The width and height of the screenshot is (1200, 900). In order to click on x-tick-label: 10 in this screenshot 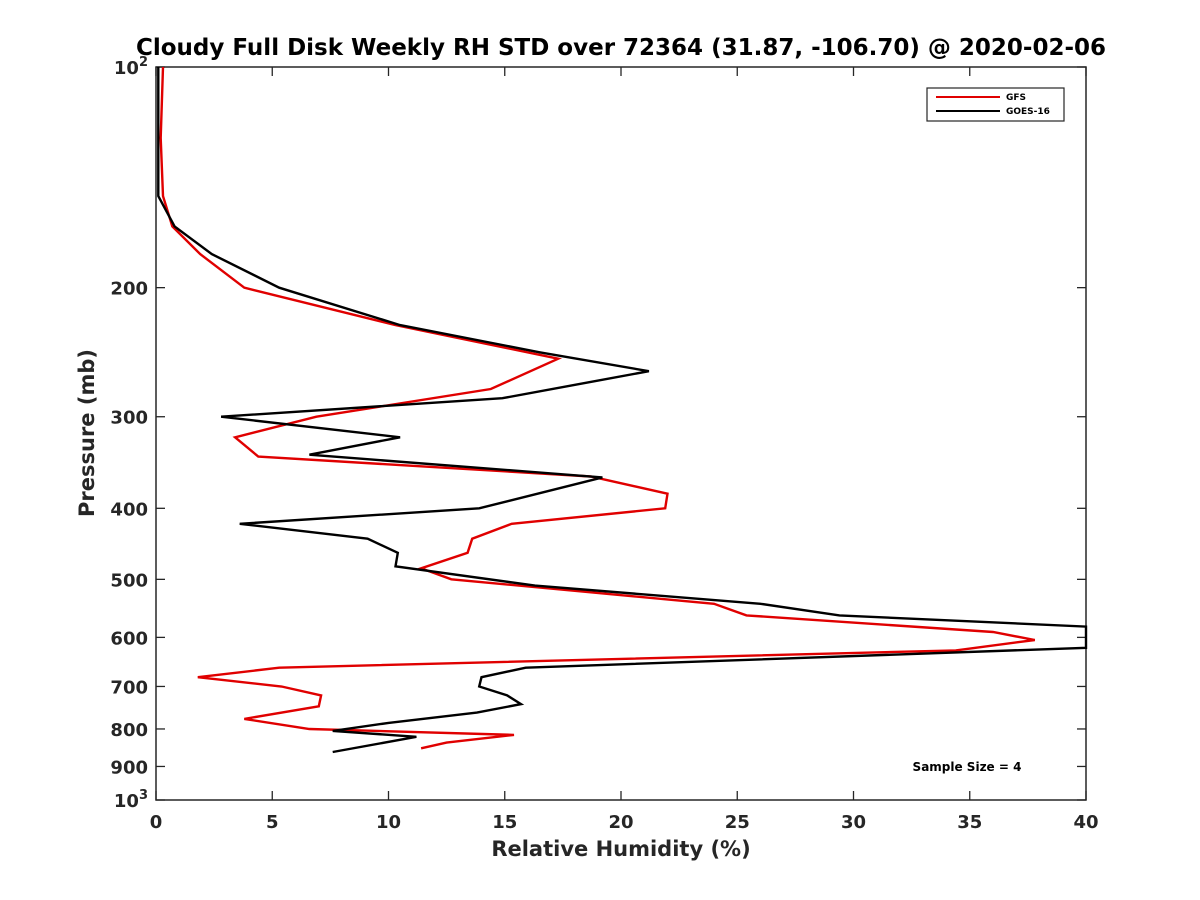, I will do `click(388, 822)`.